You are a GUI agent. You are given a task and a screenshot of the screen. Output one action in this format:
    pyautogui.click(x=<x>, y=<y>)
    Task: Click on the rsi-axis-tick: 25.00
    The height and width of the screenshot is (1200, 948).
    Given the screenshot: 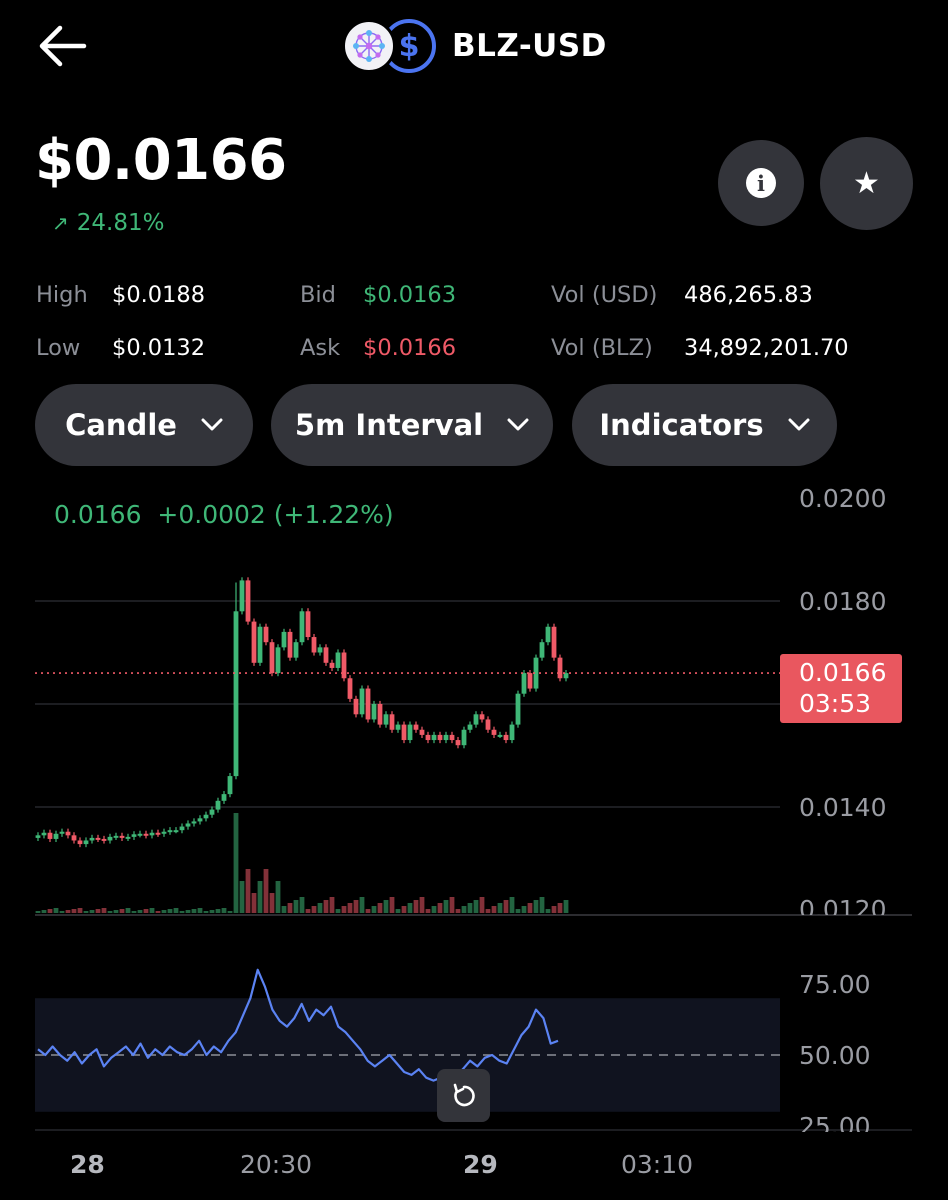 What is the action you would take?
    pyautogui.click(x=835, y=1122)
    